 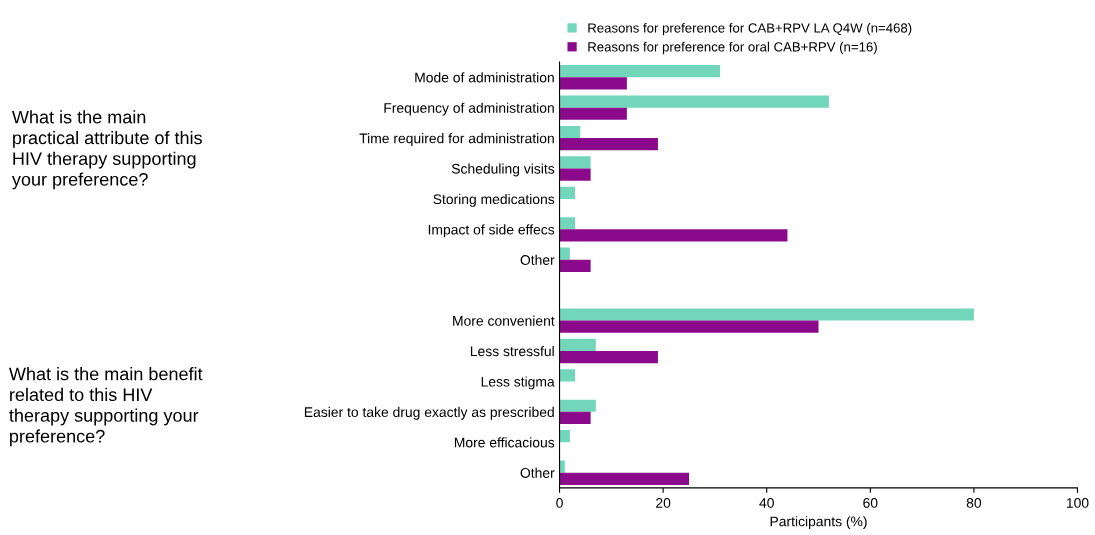 What do you see at coordinates (974, 503) in the screenshot?
I see `x-tick-label: 80` at bounding box center [974, 503].